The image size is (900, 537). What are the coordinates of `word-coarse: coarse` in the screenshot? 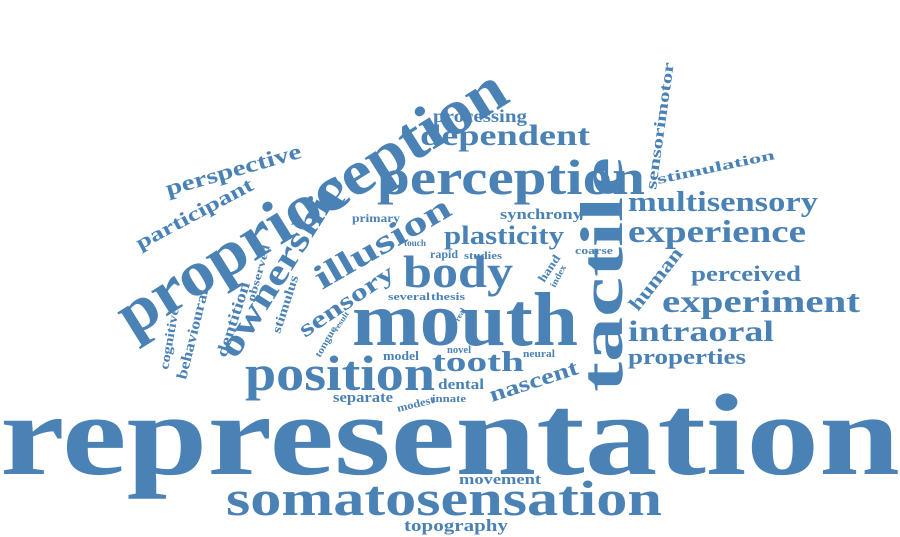 It's located at (594, 251).